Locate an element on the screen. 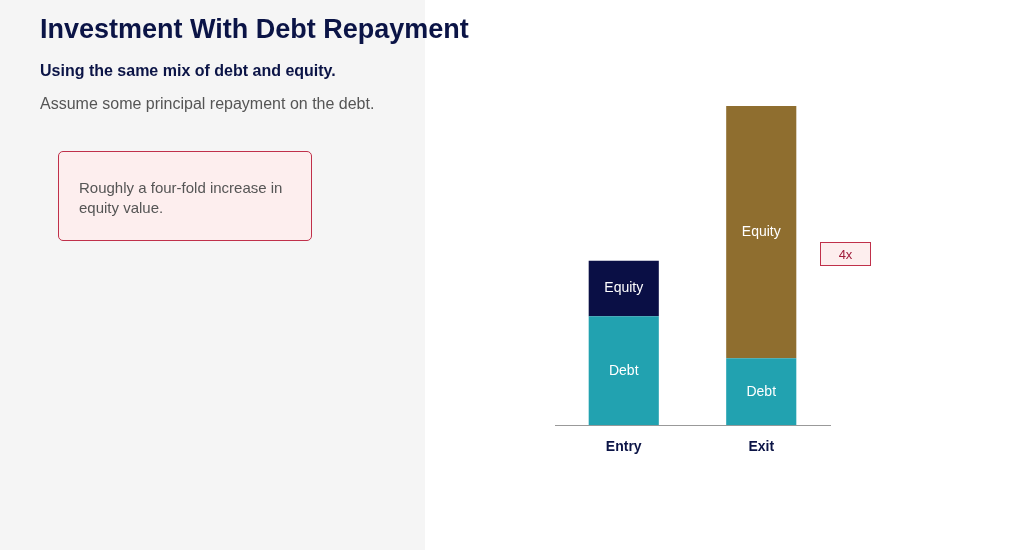 Image resolution: width=1024 pixels, height=550 pixels. text: Debt is located at coordinates (761, 390).